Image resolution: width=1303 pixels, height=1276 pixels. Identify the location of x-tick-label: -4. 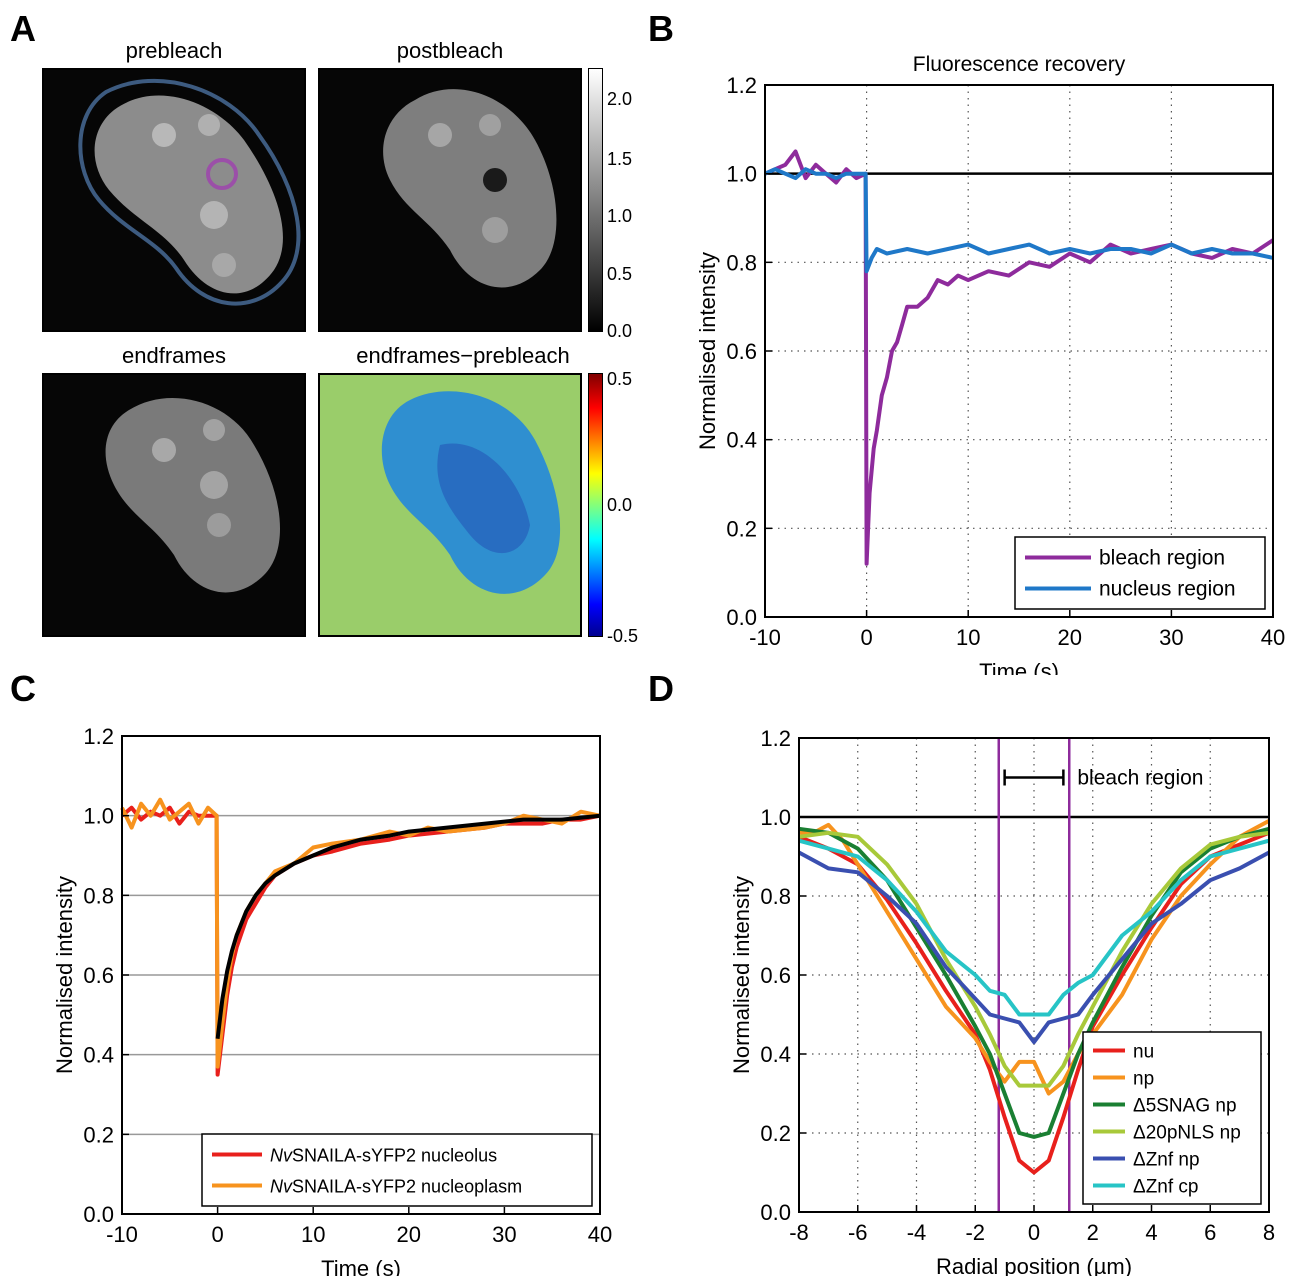
(917, 1232).